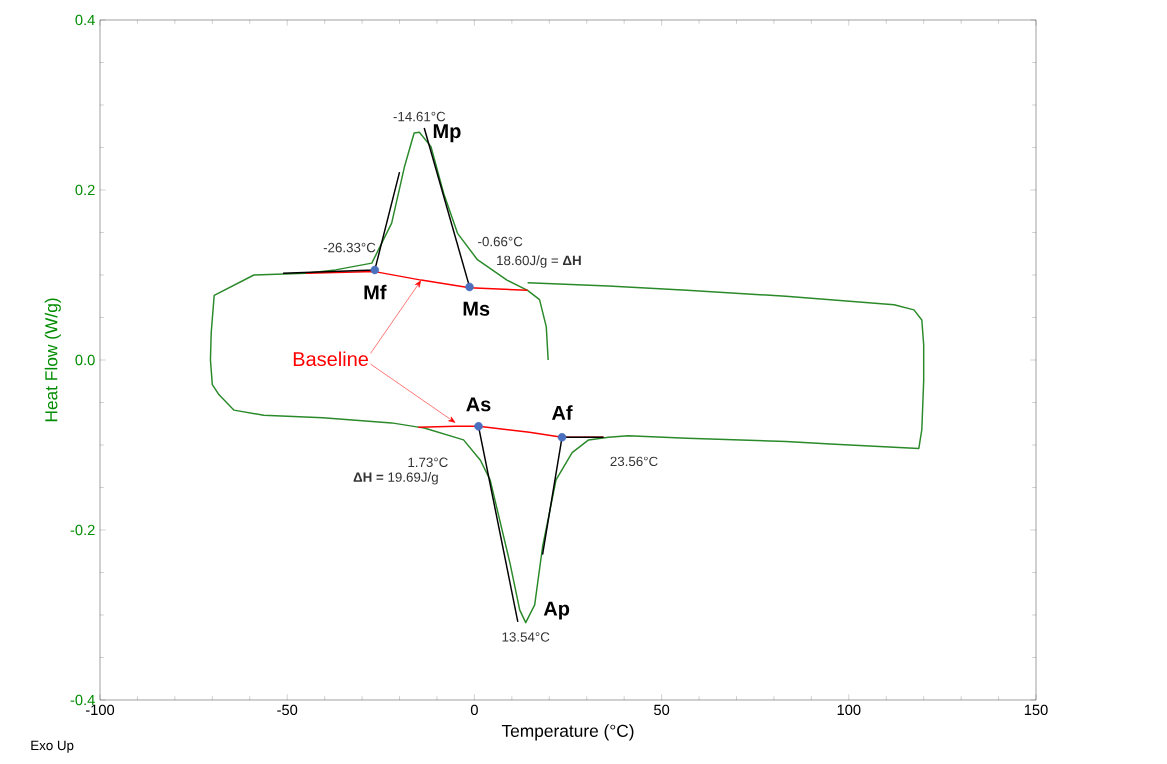  I want to click on annotation: Af, so click(562, 412).